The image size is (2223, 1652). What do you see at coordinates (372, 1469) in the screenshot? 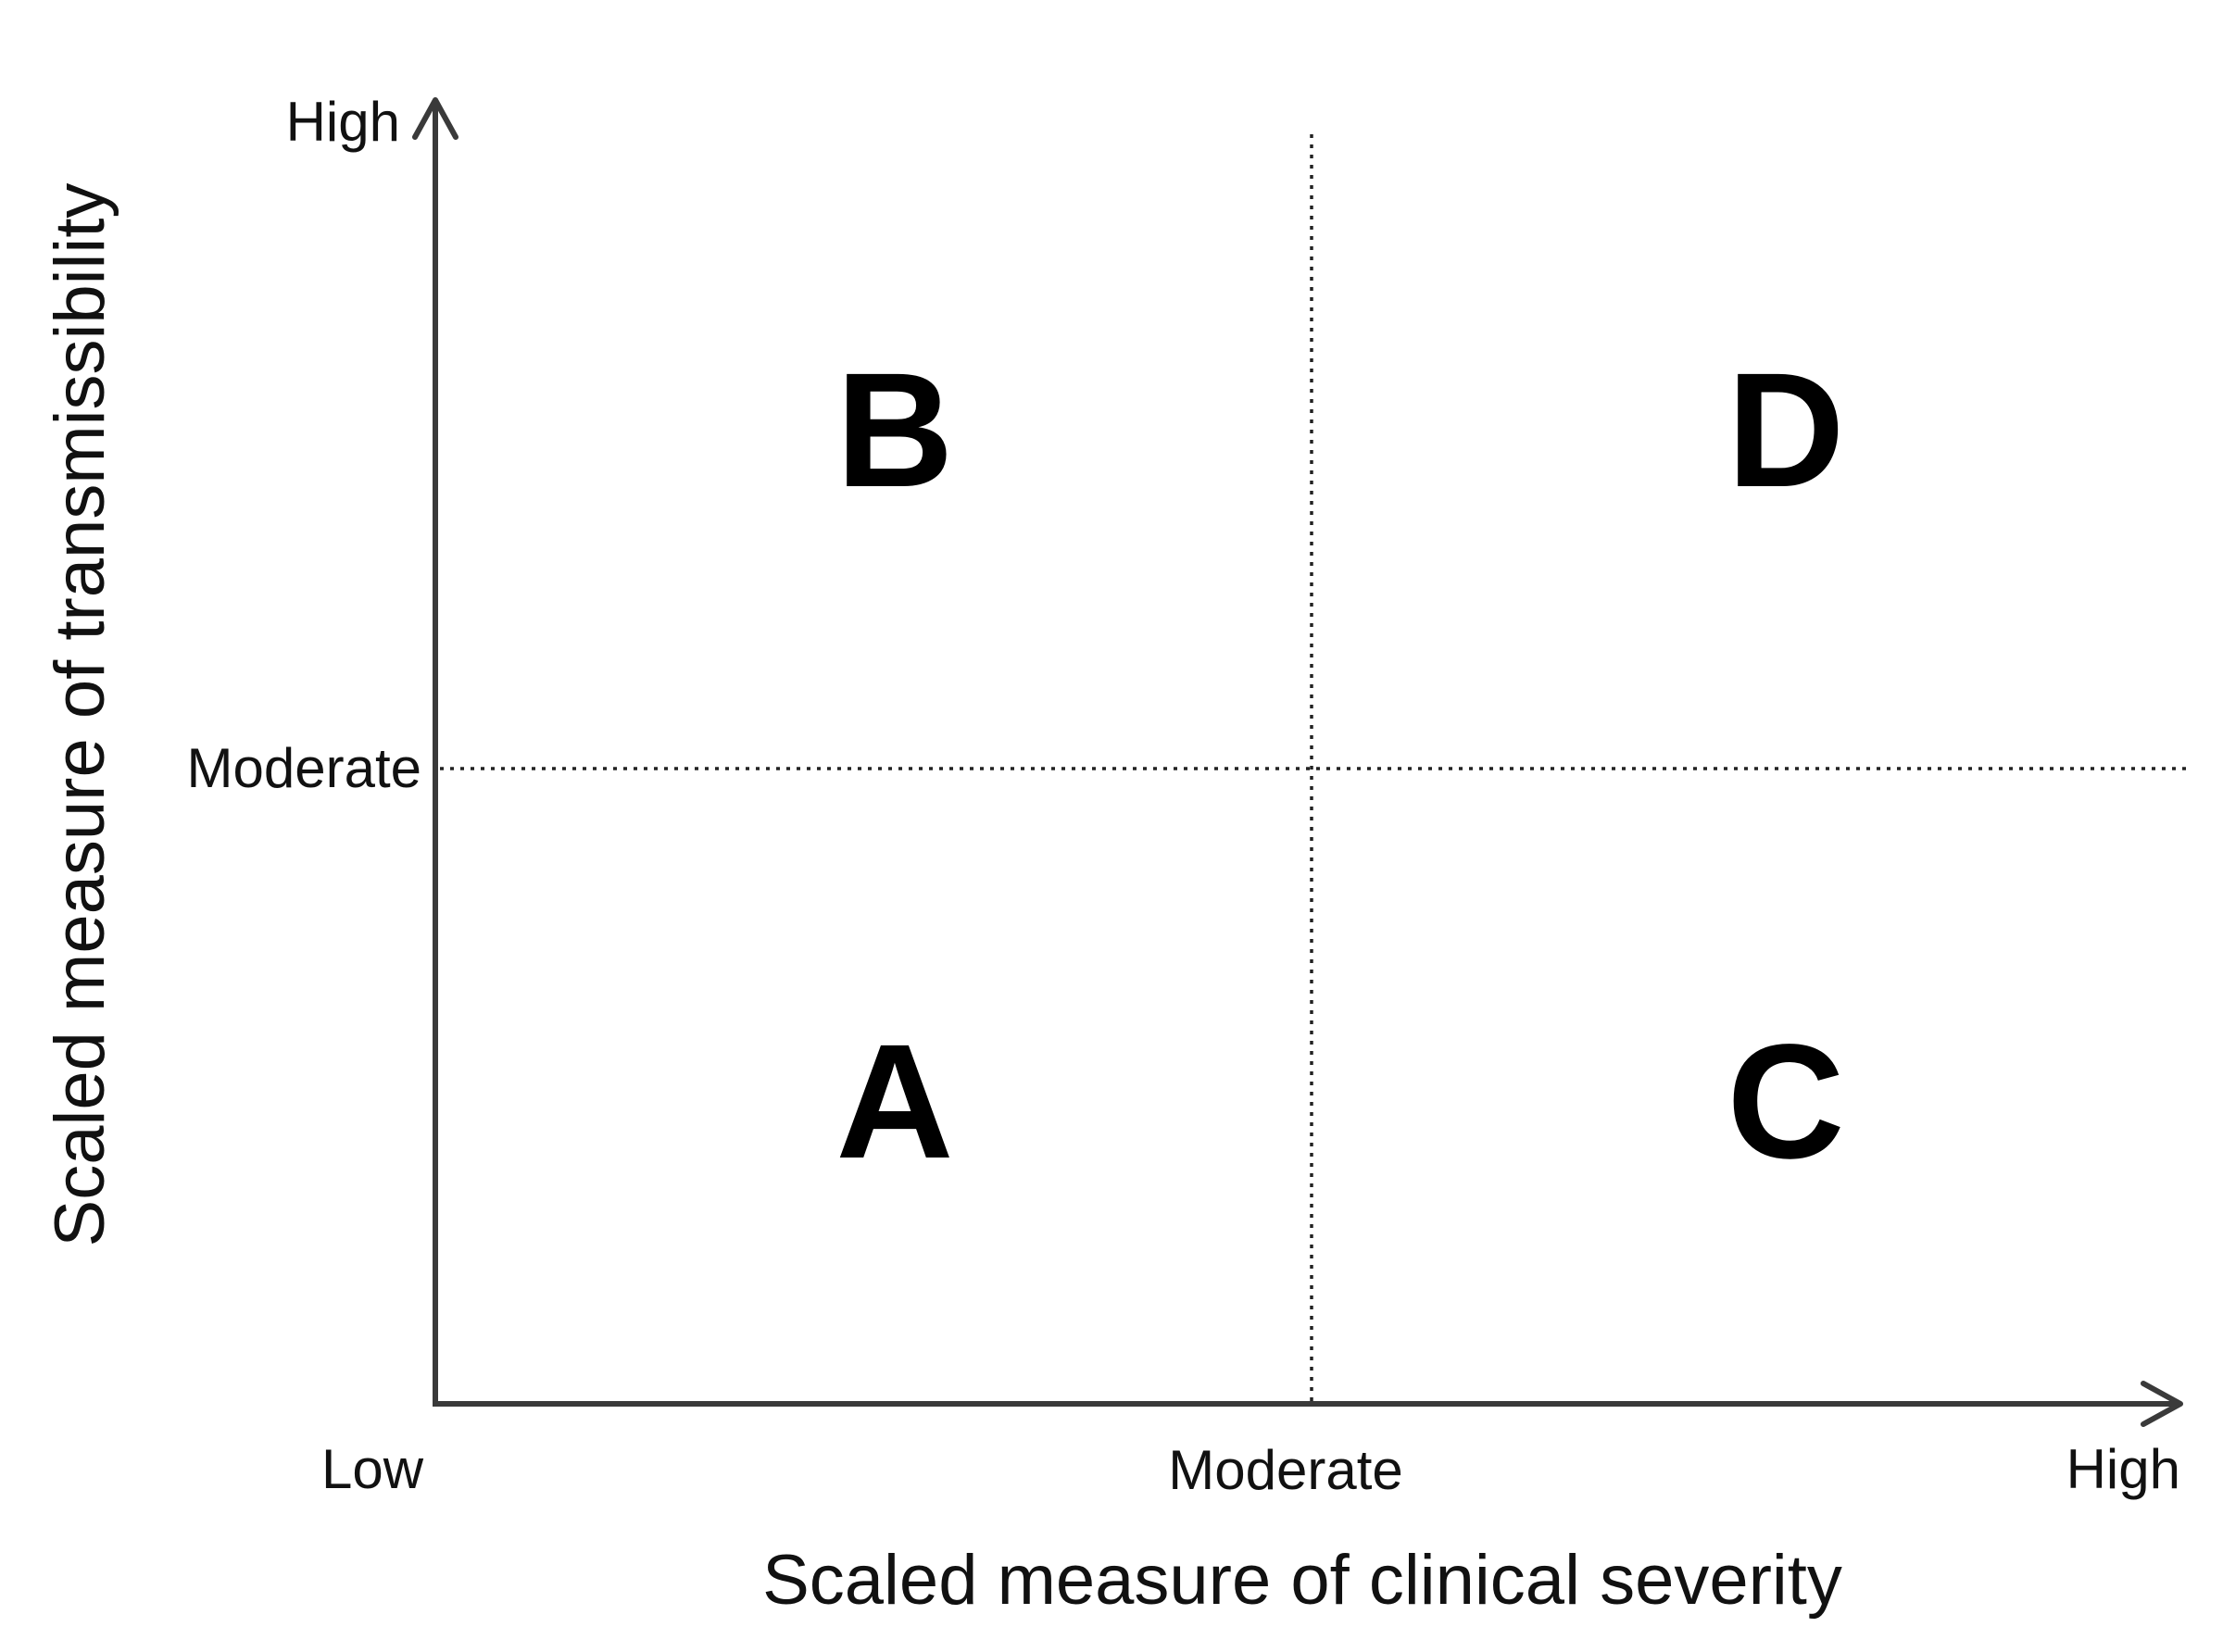
I see `x-tick-low: Low` at bounding box center [372, 1469].